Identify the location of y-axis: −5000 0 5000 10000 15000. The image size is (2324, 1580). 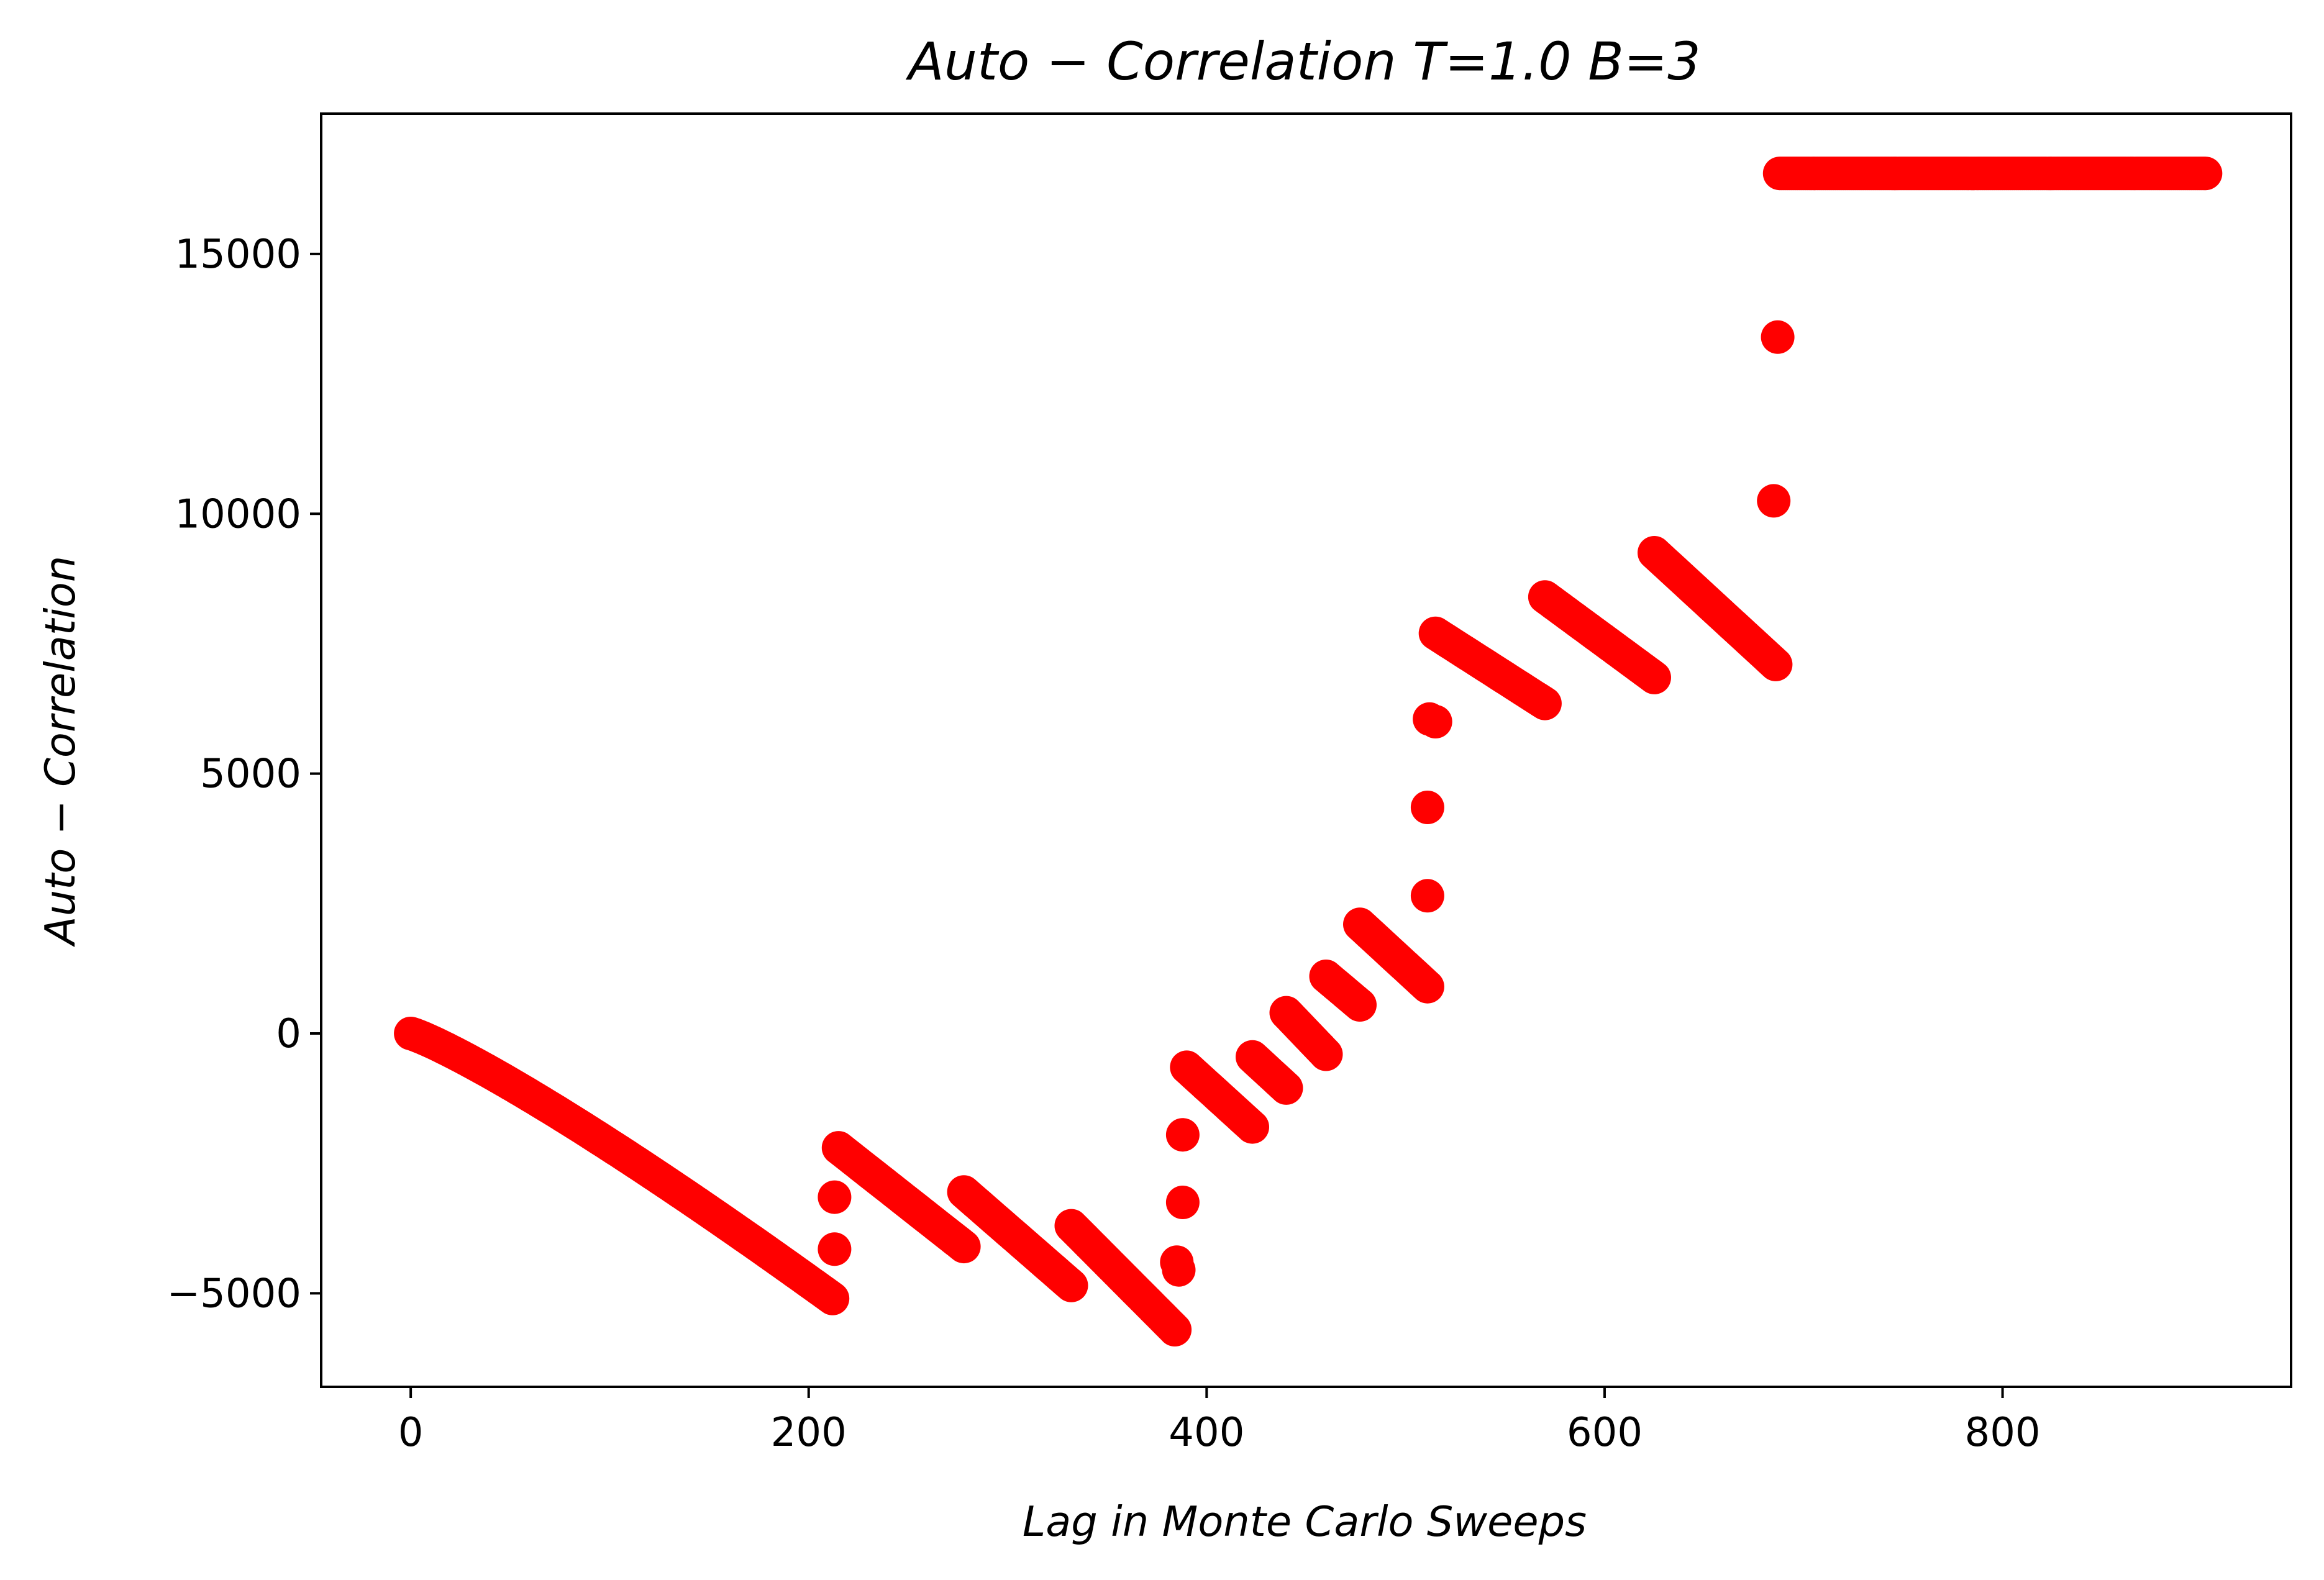
(244, 774).